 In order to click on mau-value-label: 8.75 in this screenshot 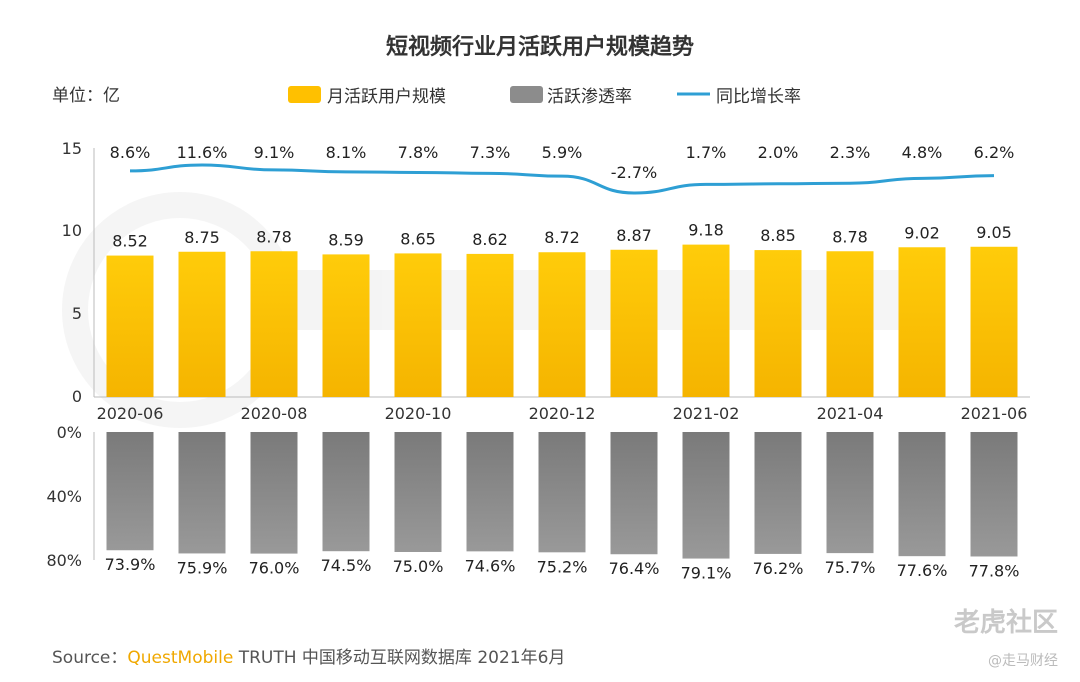, I will do `click(202, 237)`.